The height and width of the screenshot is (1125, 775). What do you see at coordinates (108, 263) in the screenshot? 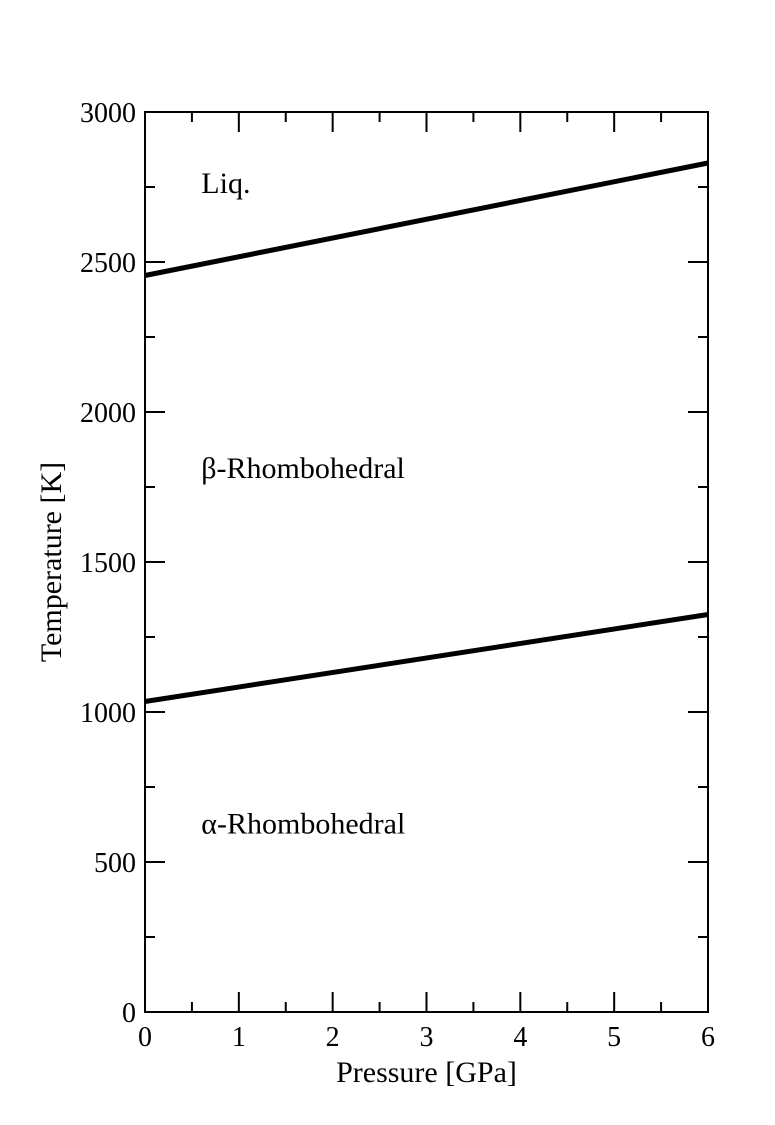
I see `y-tick-label: 2500` at bounding box center [108, 263].